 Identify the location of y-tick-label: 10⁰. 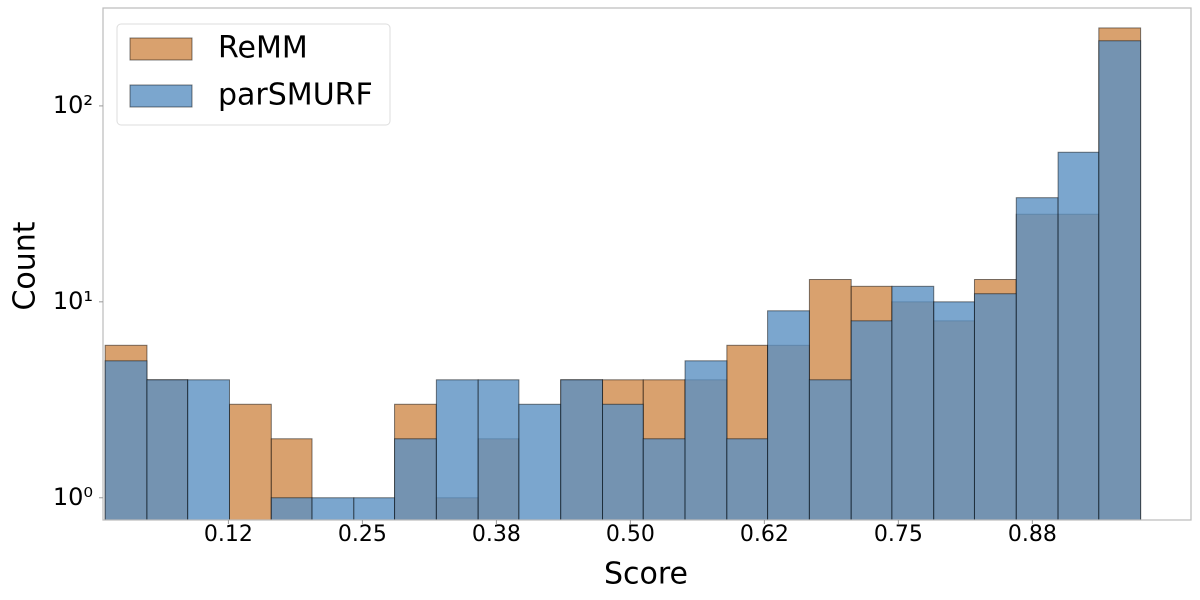
(73, 497).